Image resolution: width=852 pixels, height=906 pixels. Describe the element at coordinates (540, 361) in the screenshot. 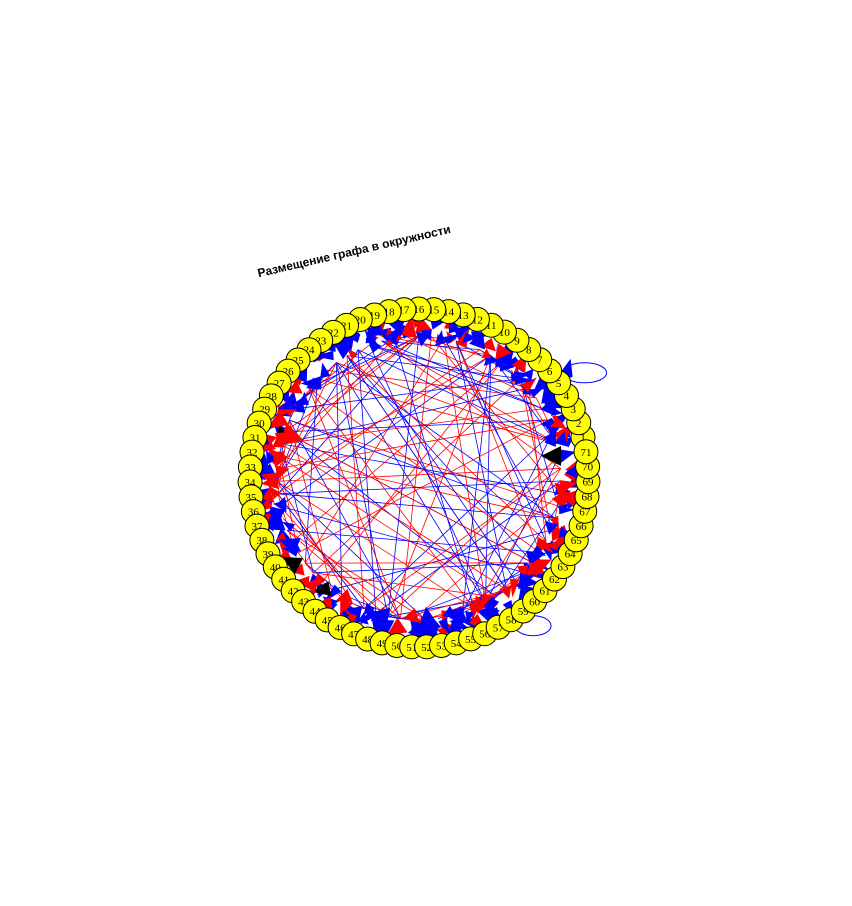

I see `node-label: 7` at that location.